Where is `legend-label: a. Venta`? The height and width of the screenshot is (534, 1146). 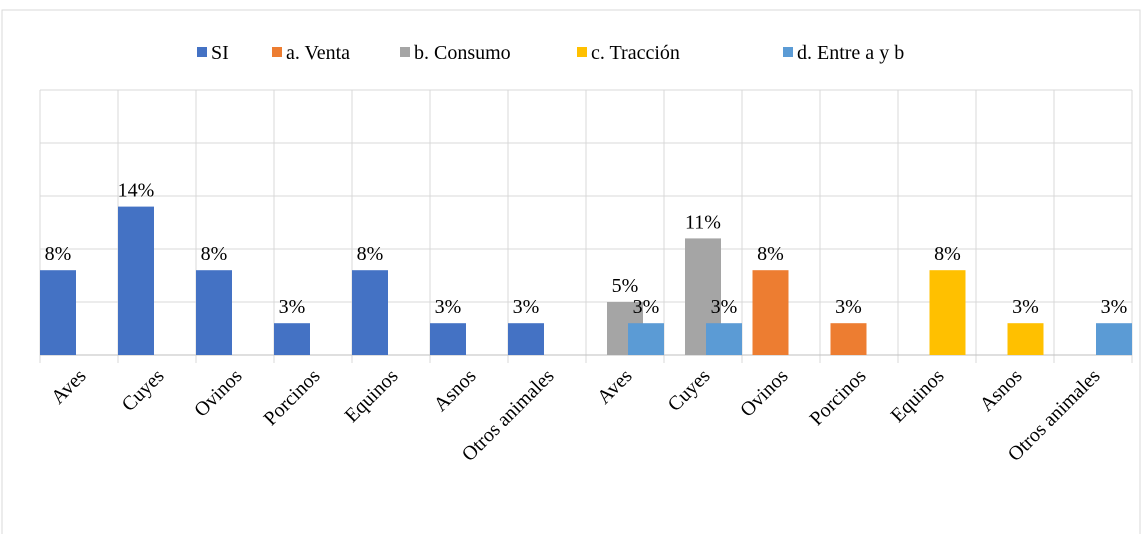
legend-label: a. Venta is located at coordinates (318, 53).